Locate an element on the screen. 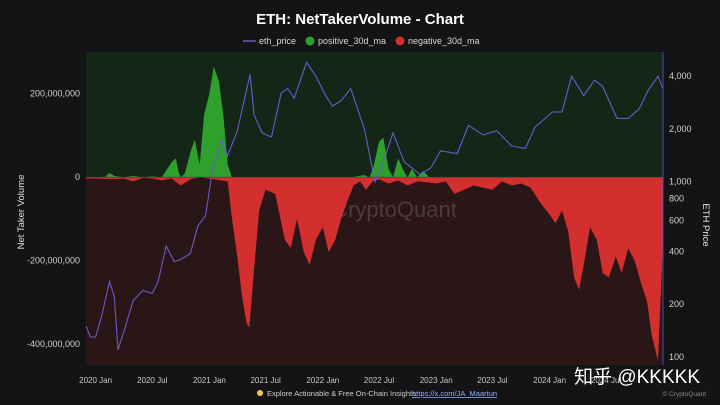 Image resolution: width=720 pixels, height=405 pixels. y-left-tick-label: -400,000,000 is located at coordinates (53, 344).